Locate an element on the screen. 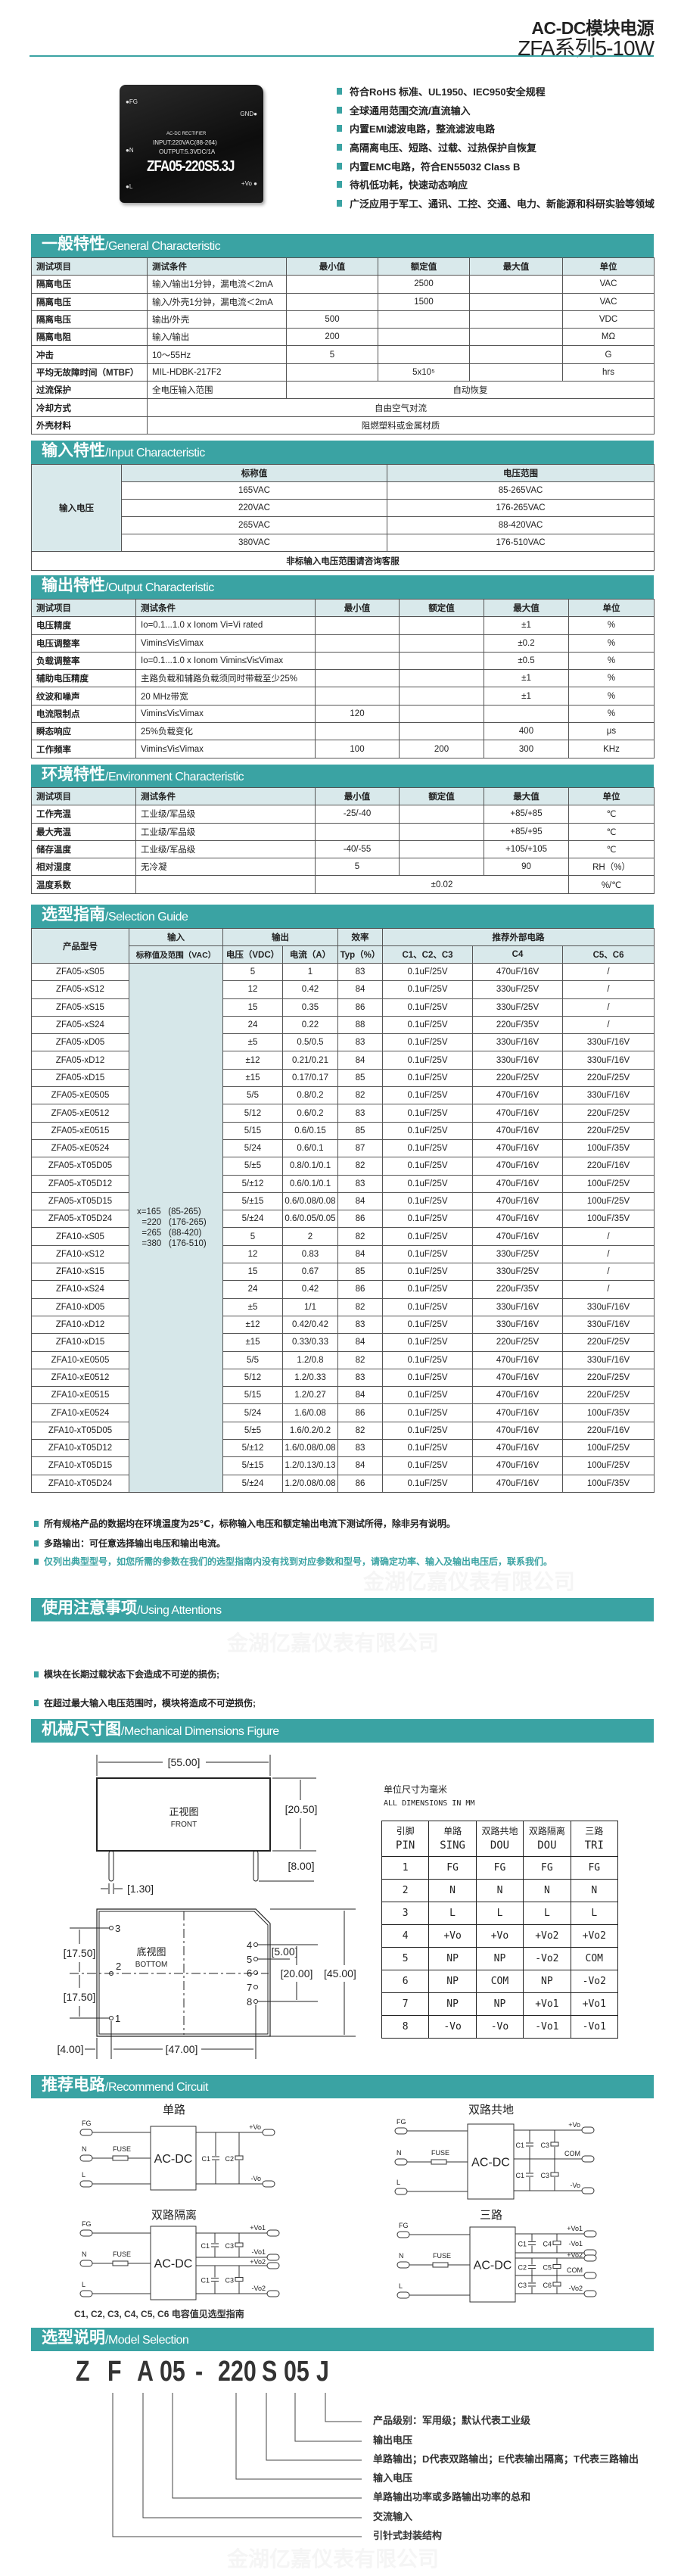 Image resolution: width=681 pixels, height=2576 pixels. module-label: AC-DC is located at coordinates (491, 2163).